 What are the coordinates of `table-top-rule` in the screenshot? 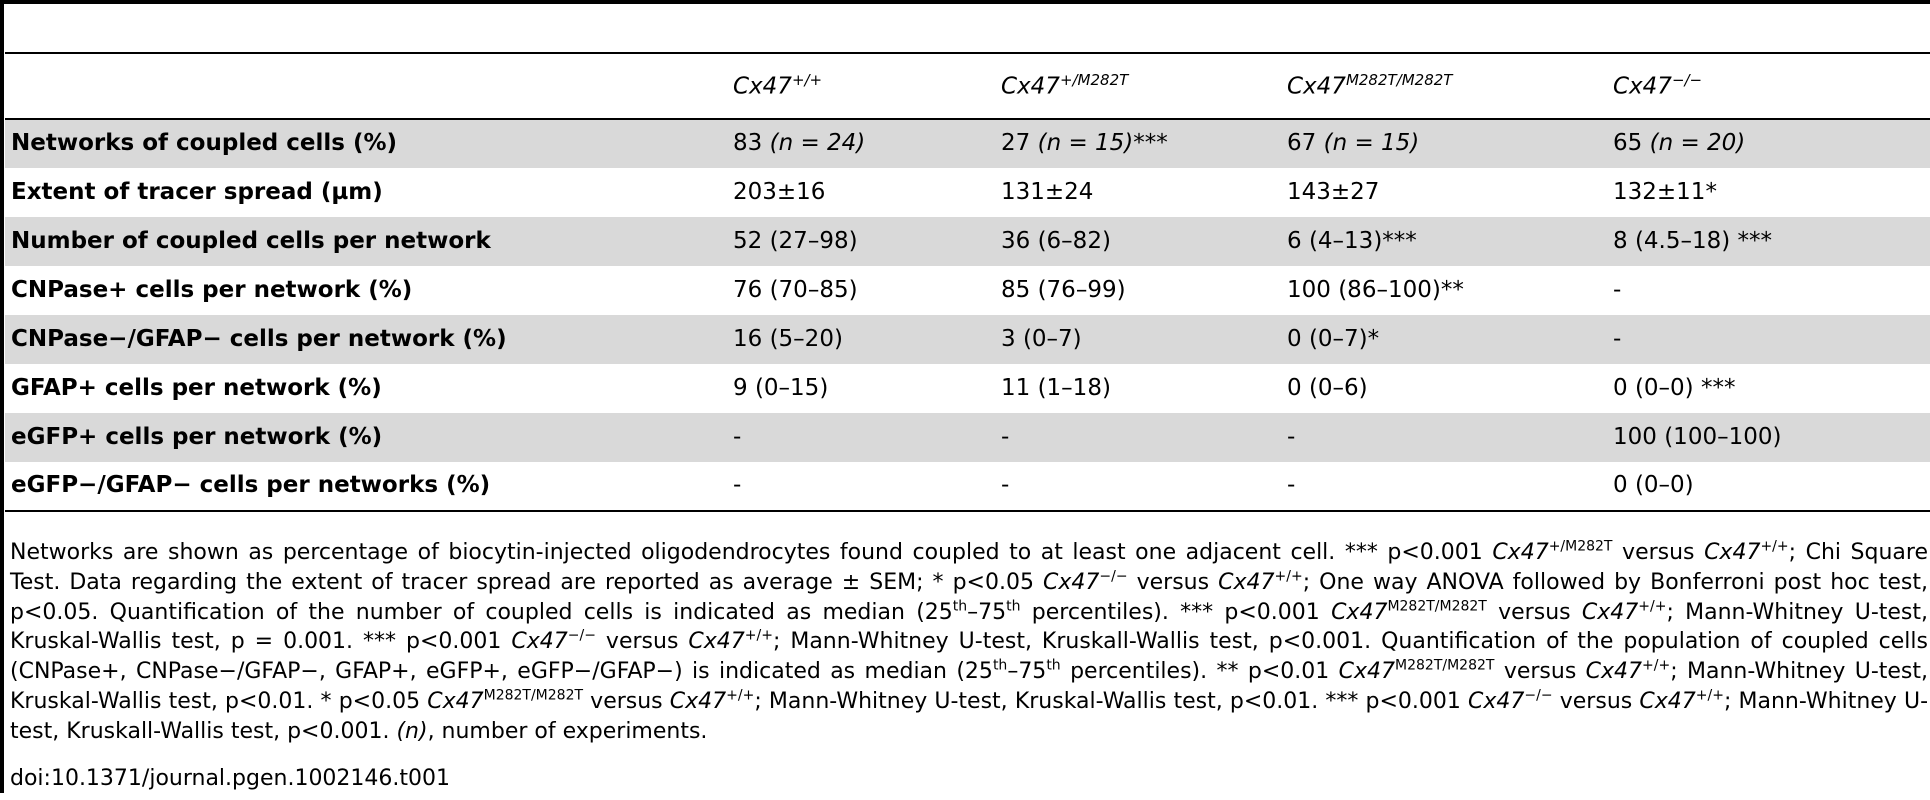 It's located at (965, 2).